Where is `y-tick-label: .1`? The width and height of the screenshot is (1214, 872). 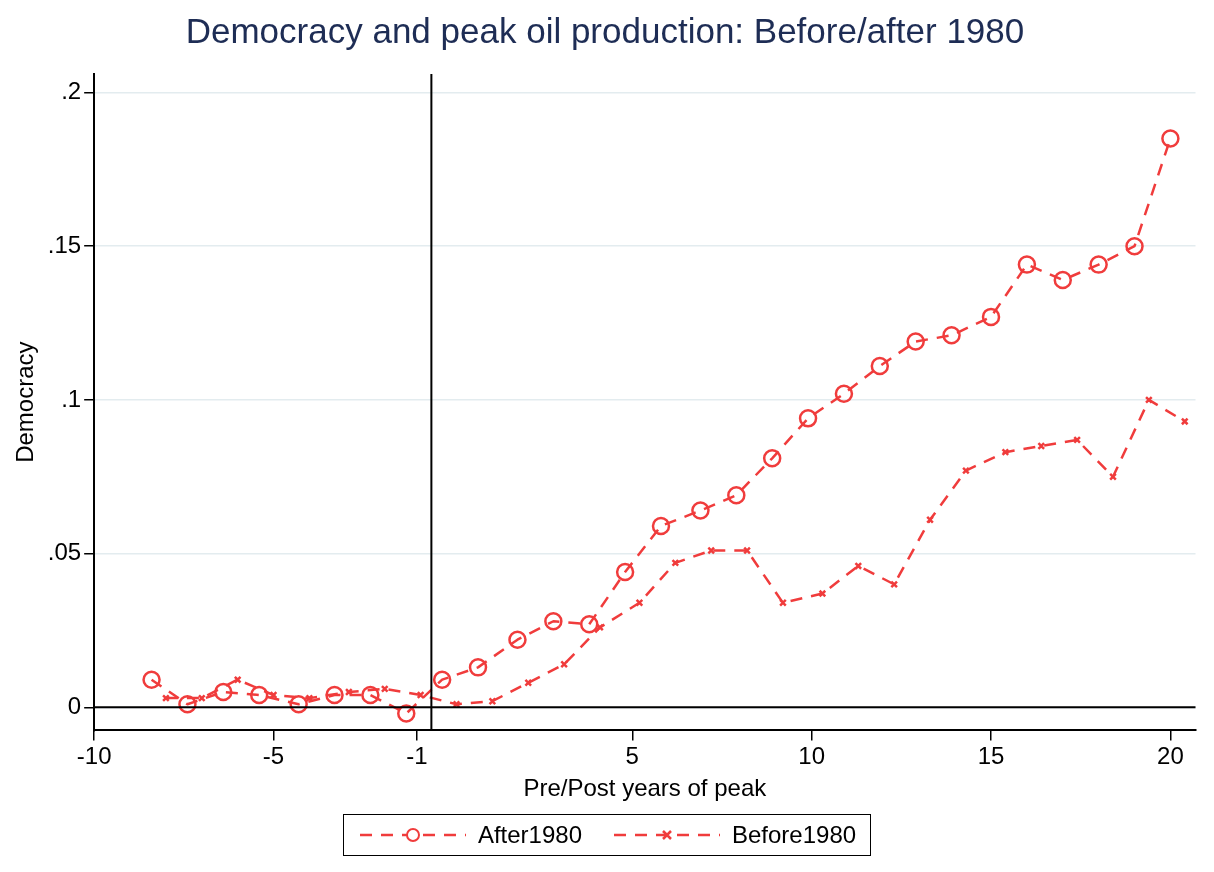
y-tick-label: .1 is located at coordinates (71, 398).